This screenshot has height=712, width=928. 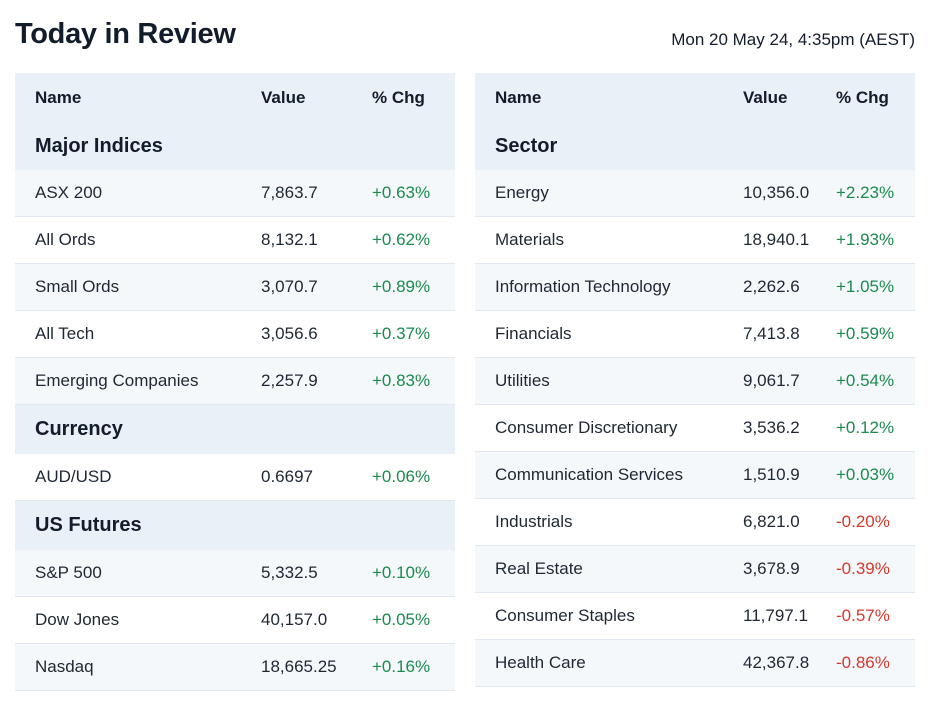 What do you see at coordinates (289, 380) in the screenshot?
I see `row-value: 2,257.9` at bounding box center [289, 380].